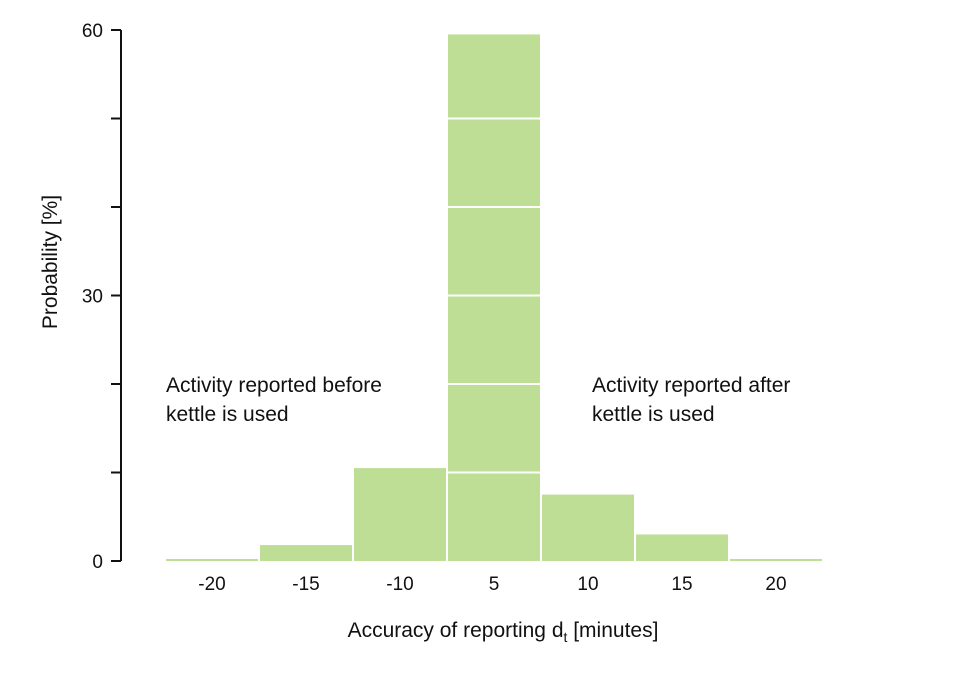  I want to click on y-axis-title: Probability [%], so click(50, 262).